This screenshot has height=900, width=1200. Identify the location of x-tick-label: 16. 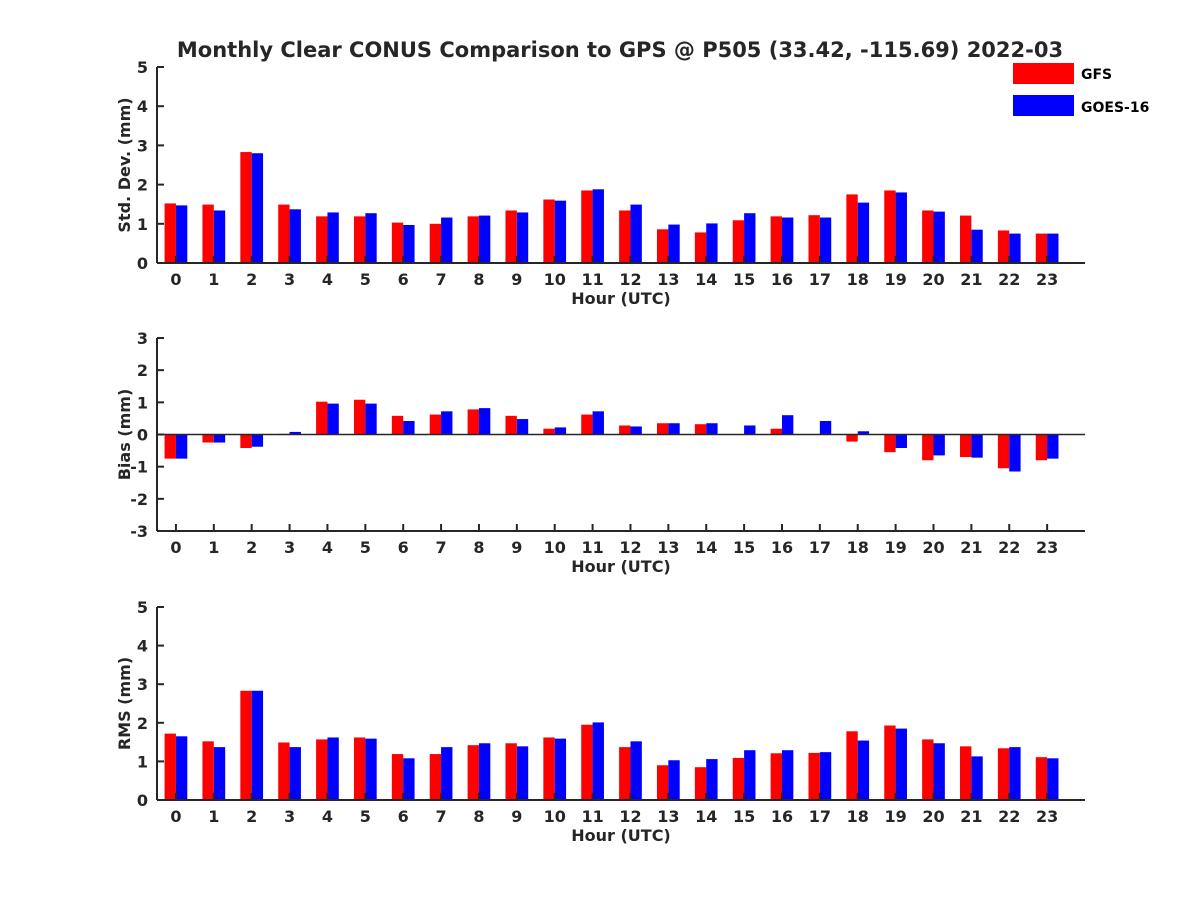
(782, 547).